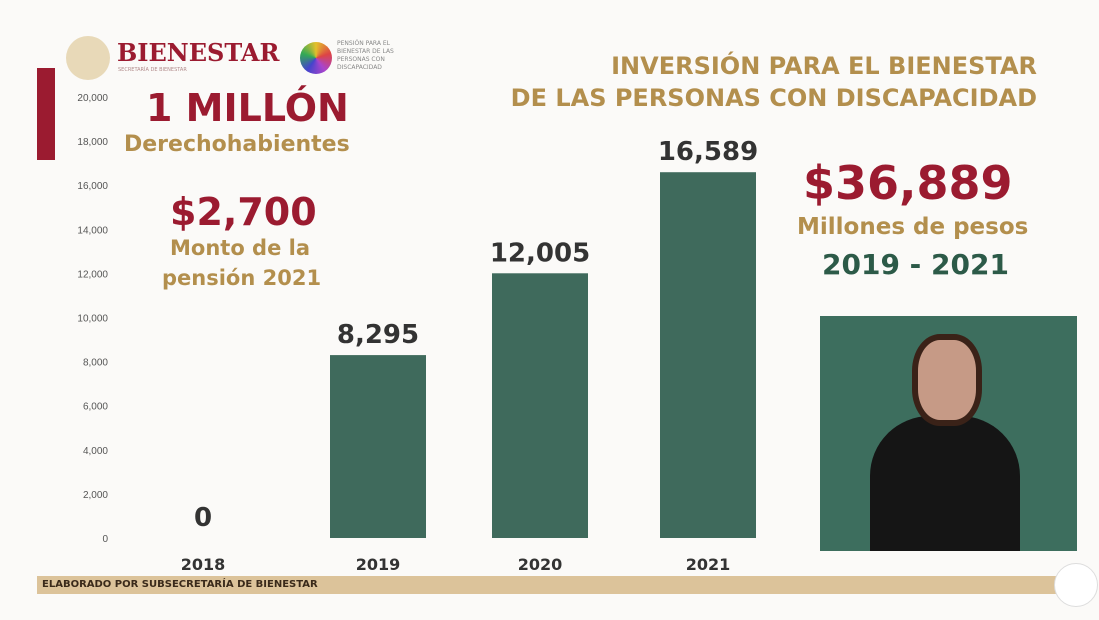 This screenshot has height=620, width=1099. Describe the element at coordinates (203, 518) in the screenshot. I see `data-label-2018: 0` at that location.